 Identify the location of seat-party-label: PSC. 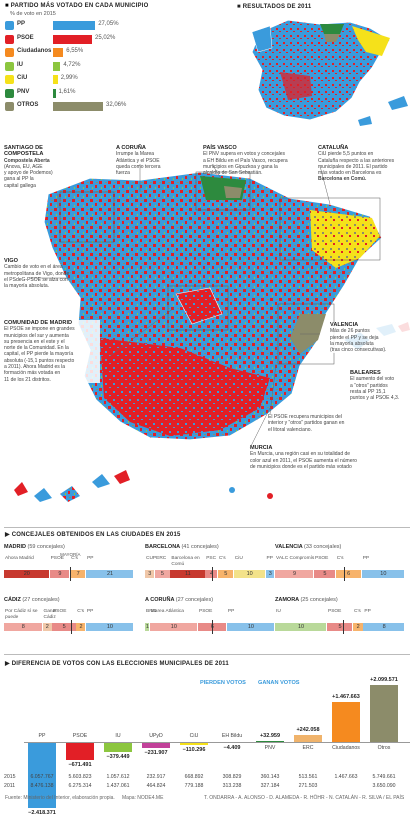
(211, 558).